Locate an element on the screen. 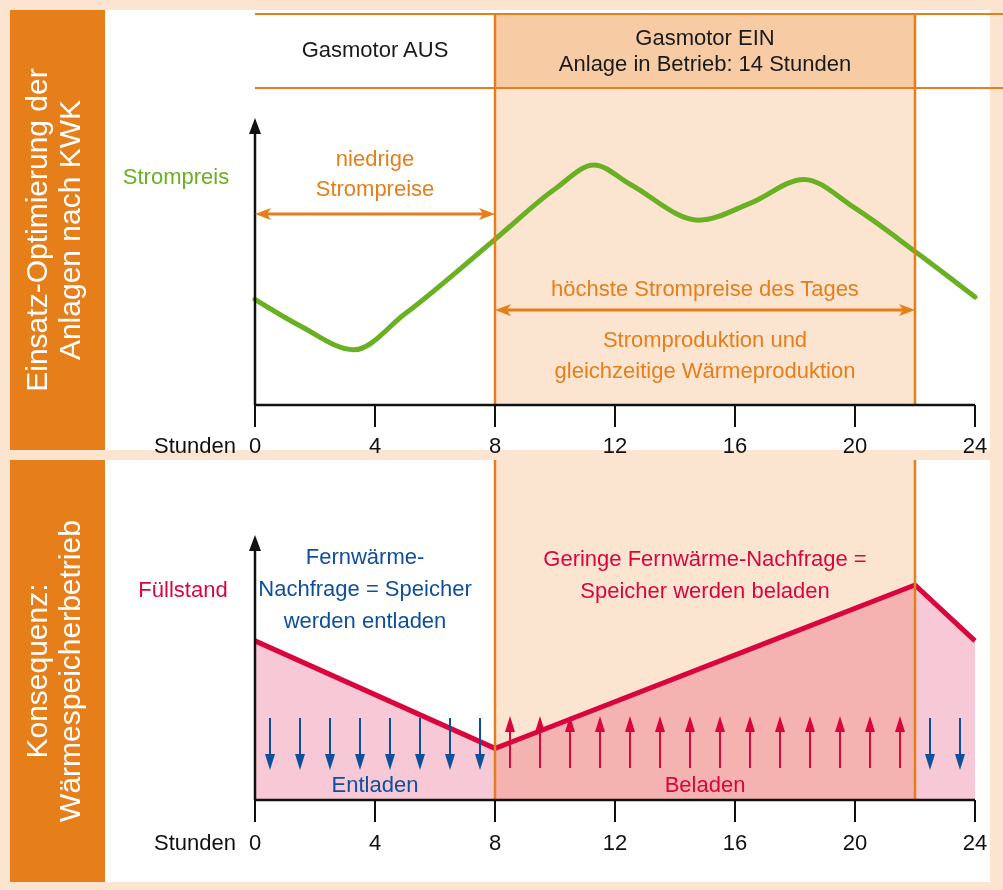  annotation: Entladen is located at coordinates (375, 784).